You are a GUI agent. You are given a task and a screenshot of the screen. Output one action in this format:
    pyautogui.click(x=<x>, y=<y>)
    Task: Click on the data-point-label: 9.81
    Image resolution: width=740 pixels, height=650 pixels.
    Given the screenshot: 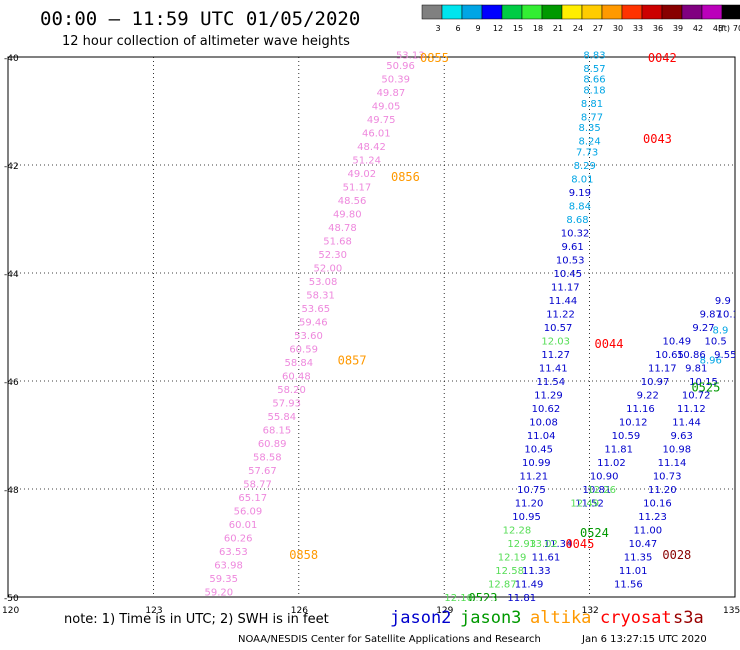 What is the action you would take?
    pyautogui.click(x=696, y=369)
    